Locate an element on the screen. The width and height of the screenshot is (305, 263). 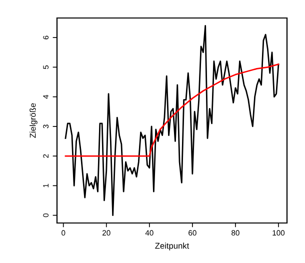
y-axis-title: Zielgröße is located at coordinates (34, 120).